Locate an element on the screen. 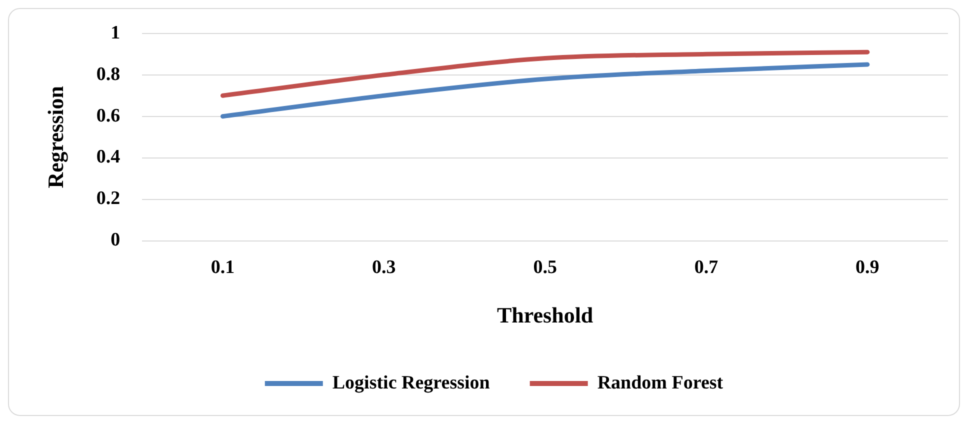 This screenshot has height=421, width=964. legend-label: Logistic Regression is located at coordinates (411, 383).